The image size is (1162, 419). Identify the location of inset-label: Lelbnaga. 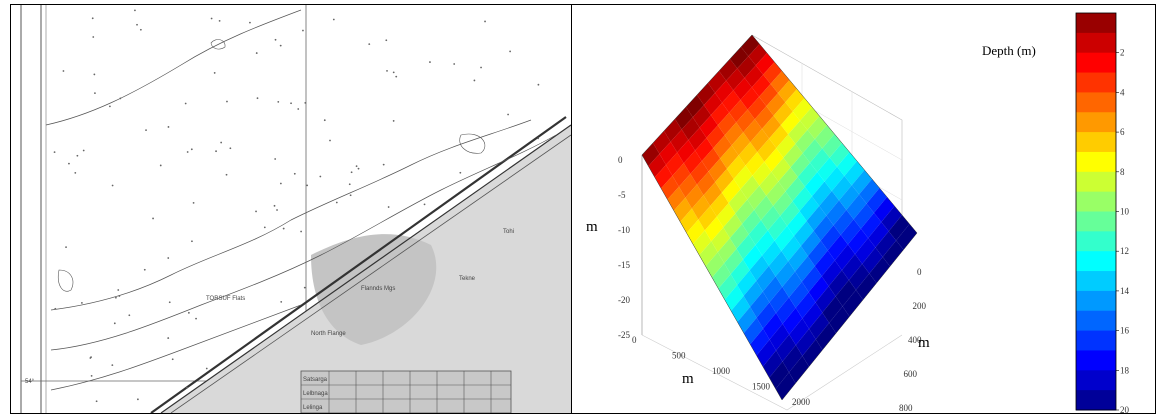
(315, 394).